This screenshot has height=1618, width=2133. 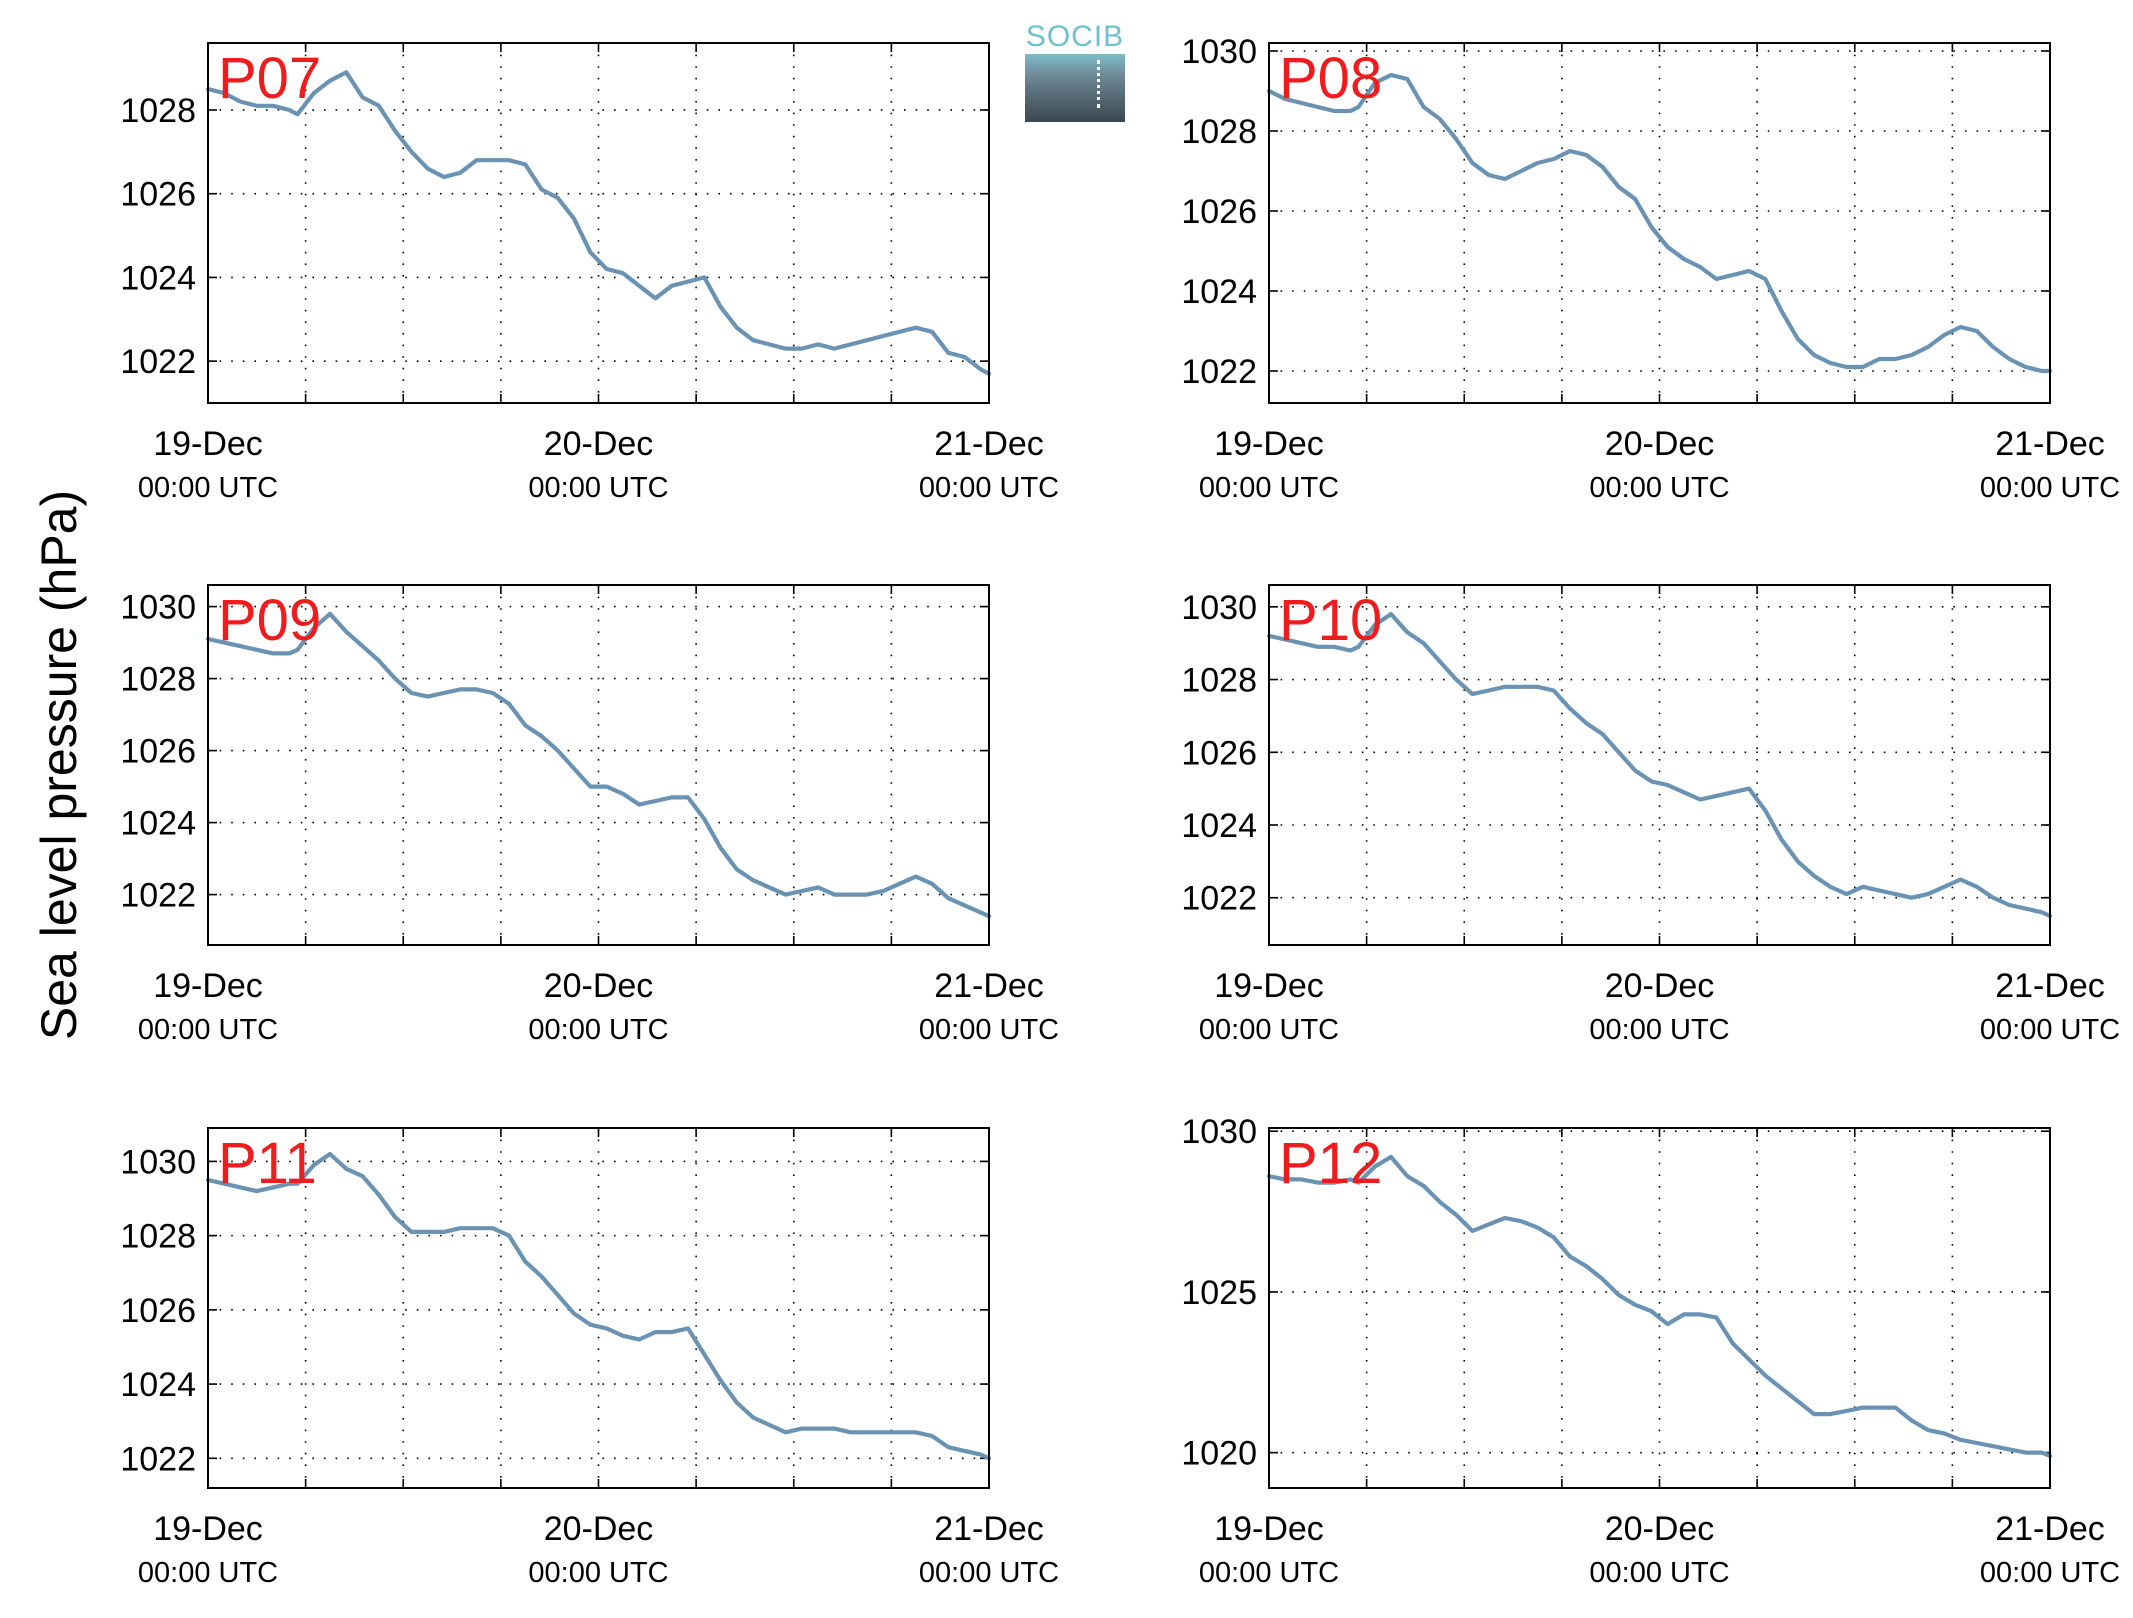 I want to click on station-label: P10, so click(x=1330, y=620).